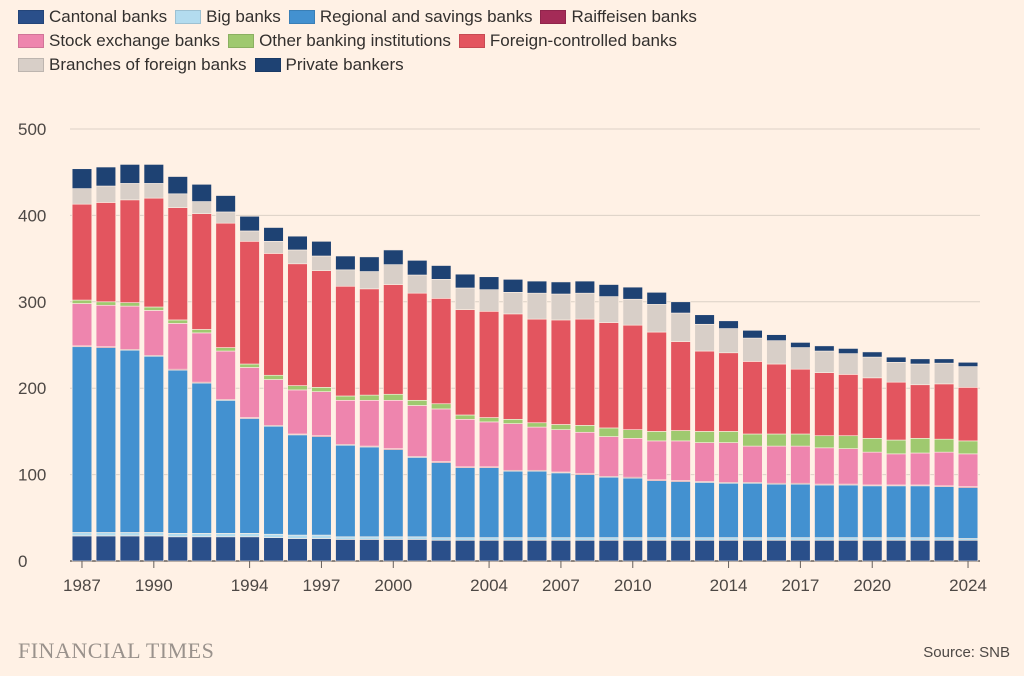  I want to click on bar-stack-1990, so click(153, 363).